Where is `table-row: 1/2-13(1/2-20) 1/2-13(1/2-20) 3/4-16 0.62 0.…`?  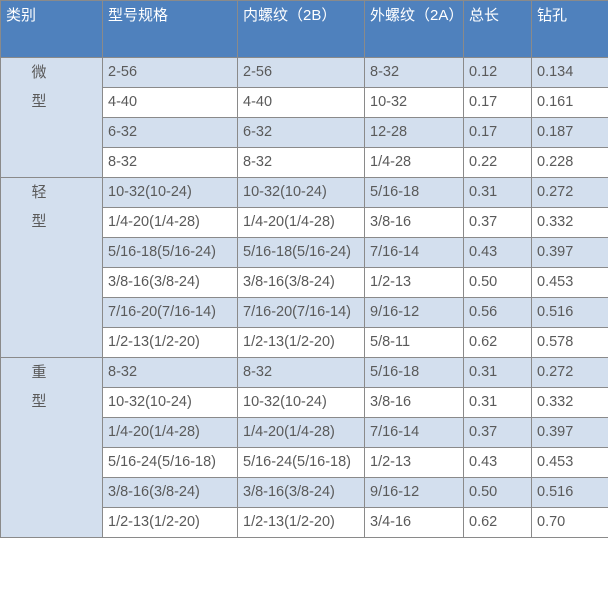 table-row: 1/2-13(1/2-20) 1/2-13(1/2-20) 3/4-16 0.62 0.… is located at coordinates (304, 522).